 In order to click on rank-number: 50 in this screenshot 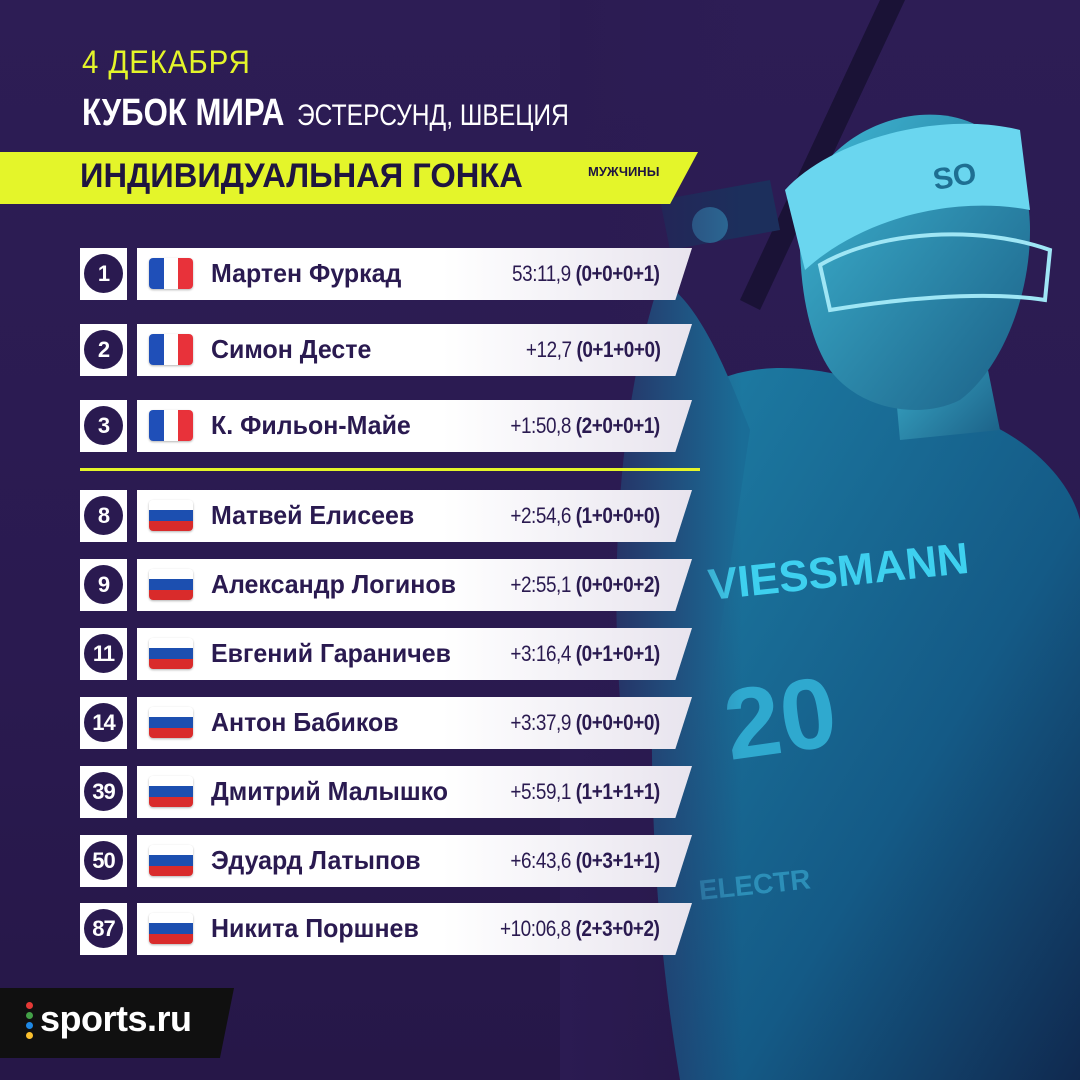, I will do `click(103, 860)`.